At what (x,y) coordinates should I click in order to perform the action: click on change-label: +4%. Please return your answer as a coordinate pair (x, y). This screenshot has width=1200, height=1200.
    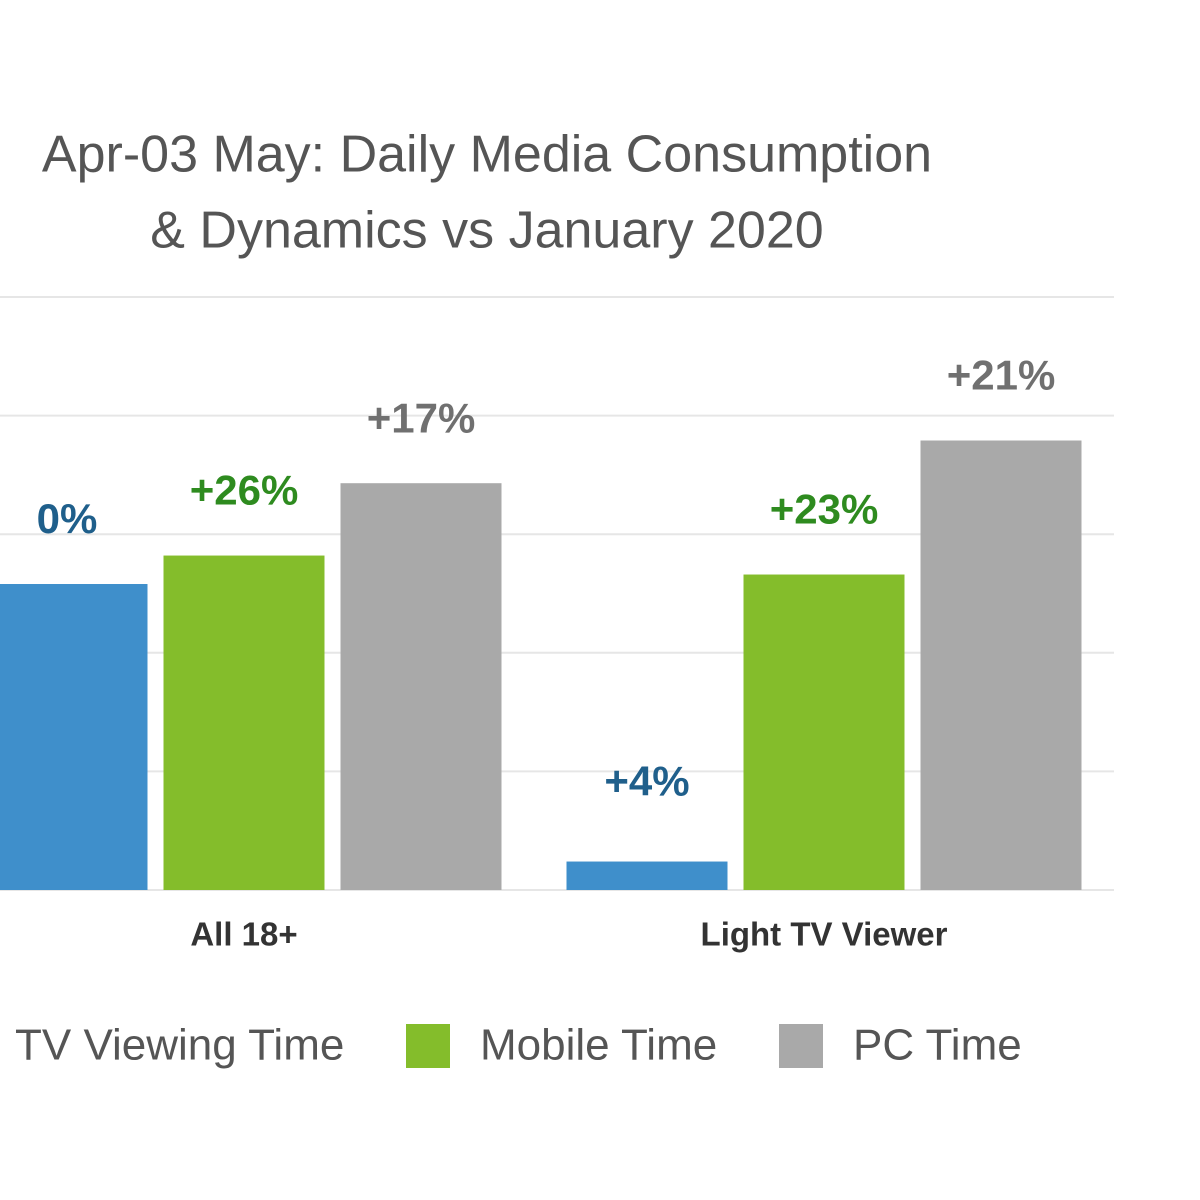
    Looking at the image, I should click on (646, 781).